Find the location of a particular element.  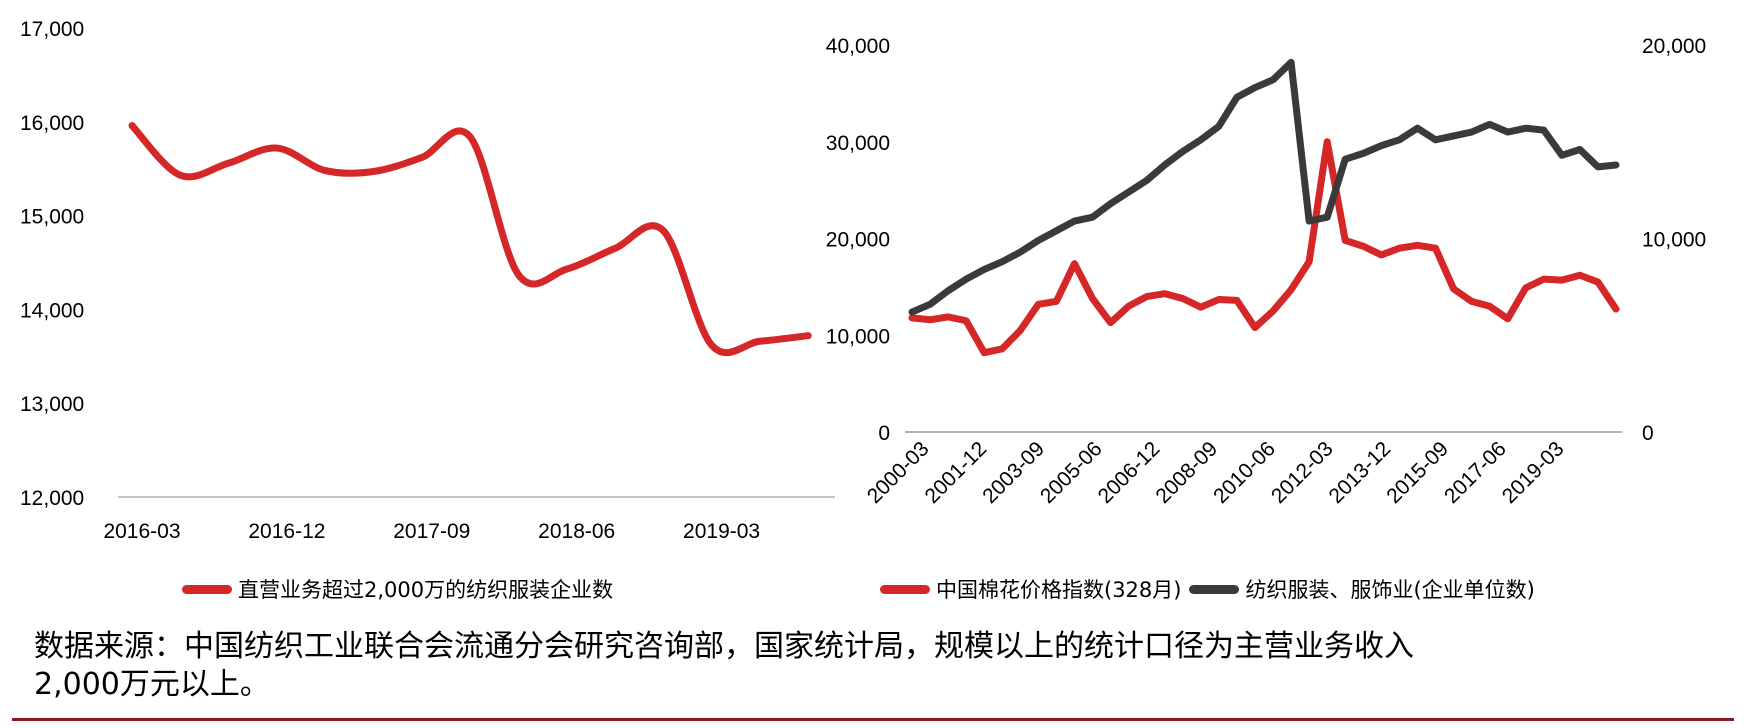

y-tick-label: 15,000 is located at coordinates (52, 217).